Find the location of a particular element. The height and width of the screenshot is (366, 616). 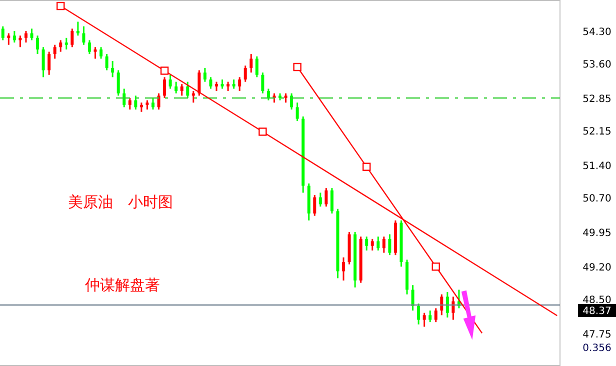

y-tick-label: 52.15 is located at coordinates (597, 132).